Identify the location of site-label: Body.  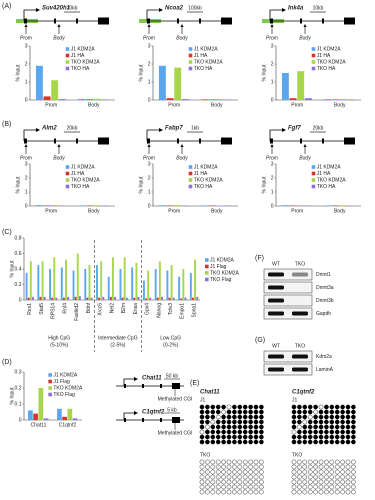
(182, 38).